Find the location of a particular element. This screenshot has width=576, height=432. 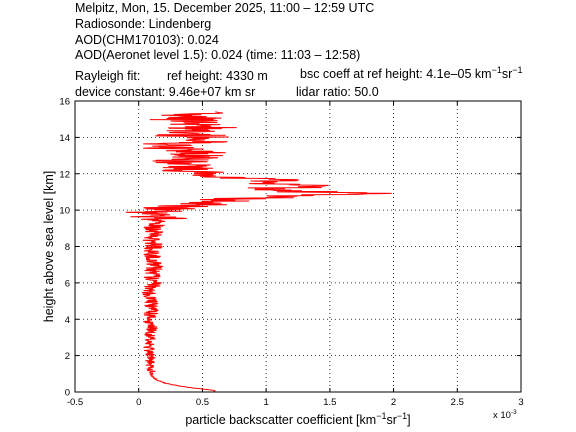

title-line-2: Radiosonde: Lindenberg is located at coordinates (143, 24).